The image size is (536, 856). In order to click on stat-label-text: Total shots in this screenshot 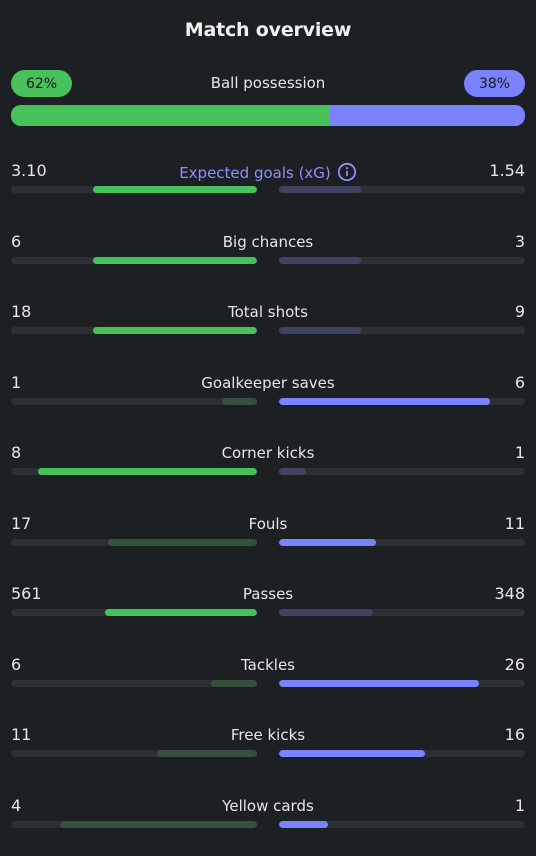, I will do `click(268, 312)`.